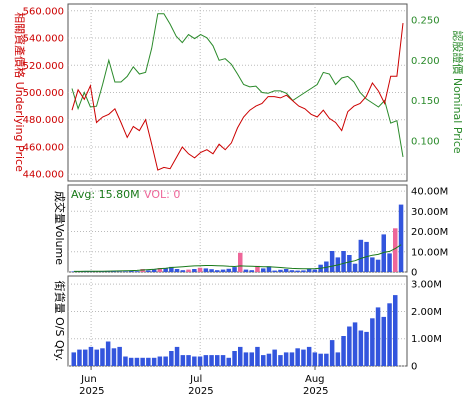 The height and width of the screenshot is (400, 475). Describe the element at coordinates (234, 330) in the screenshot. I see `outstanding-bars` at that location.